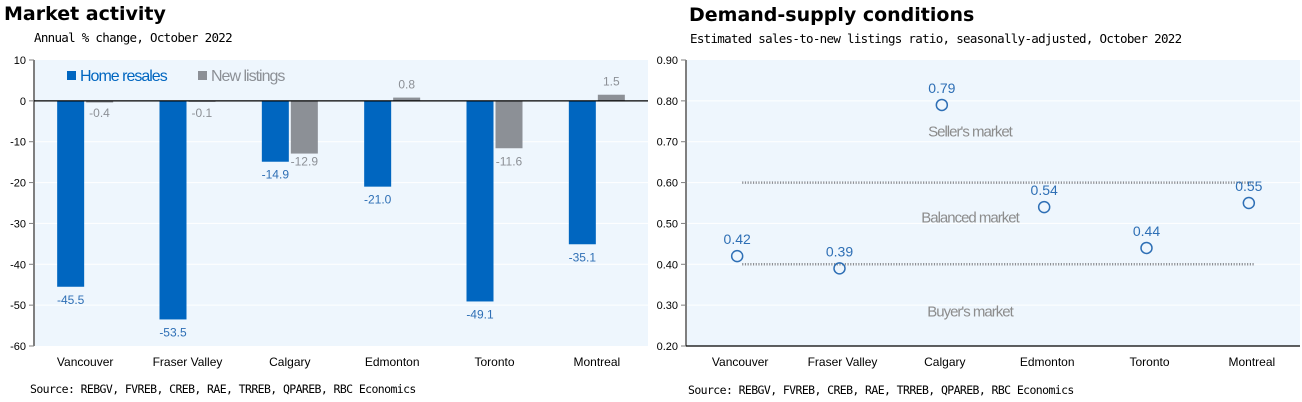 This screenshot has height=402, width=1302. What do you see at coordinates (248, 76) in the screenshot?
I see `legend-label-new-listings: New listings` at bounding box center [248, 76].